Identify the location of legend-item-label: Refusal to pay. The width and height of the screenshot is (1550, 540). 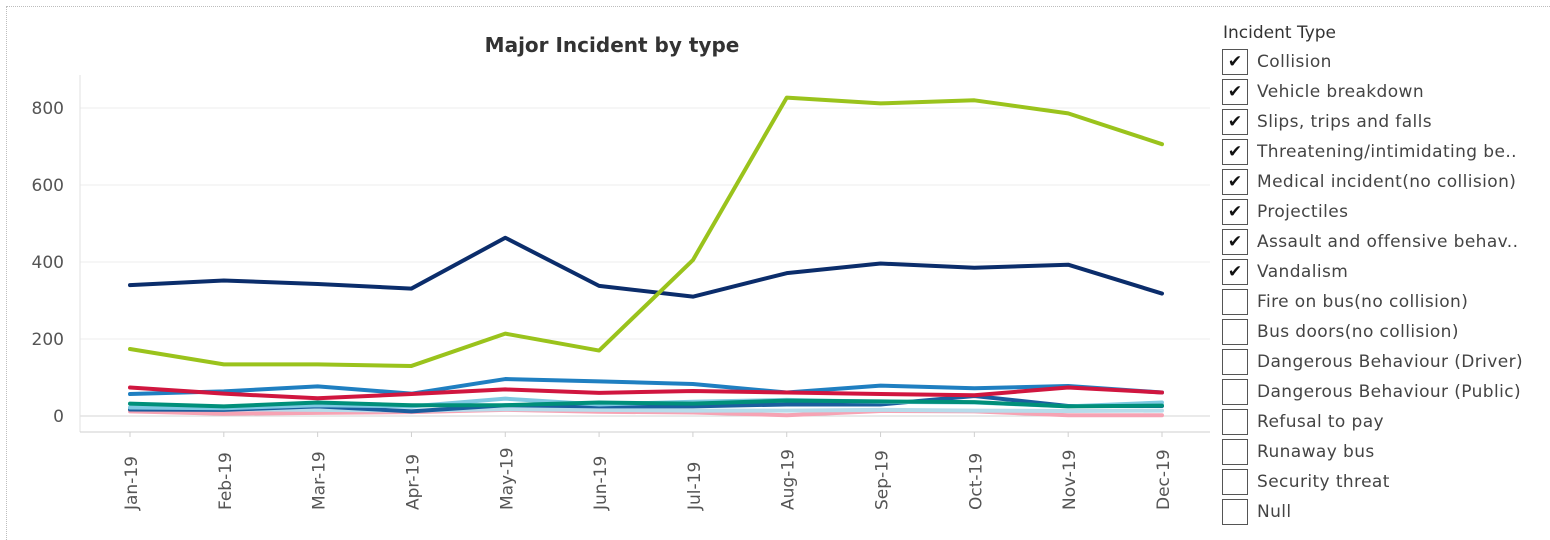
(1321, 422).